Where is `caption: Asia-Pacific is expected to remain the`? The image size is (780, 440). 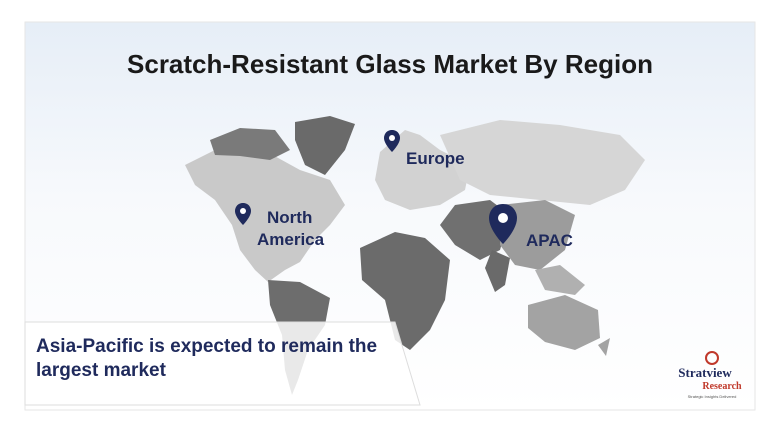
caption: Asia-Pacific is expected to remain the is located at coordinates (206, 346).